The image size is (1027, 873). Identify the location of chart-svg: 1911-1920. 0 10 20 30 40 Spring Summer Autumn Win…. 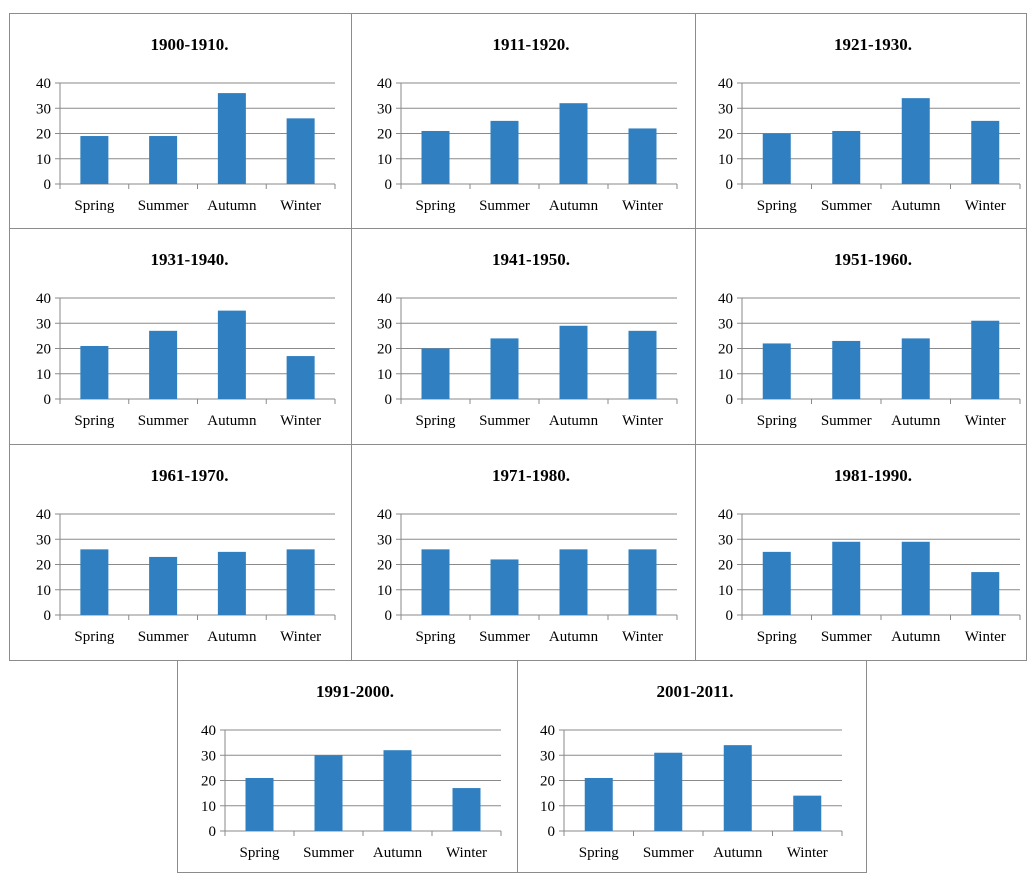
(527, 124).